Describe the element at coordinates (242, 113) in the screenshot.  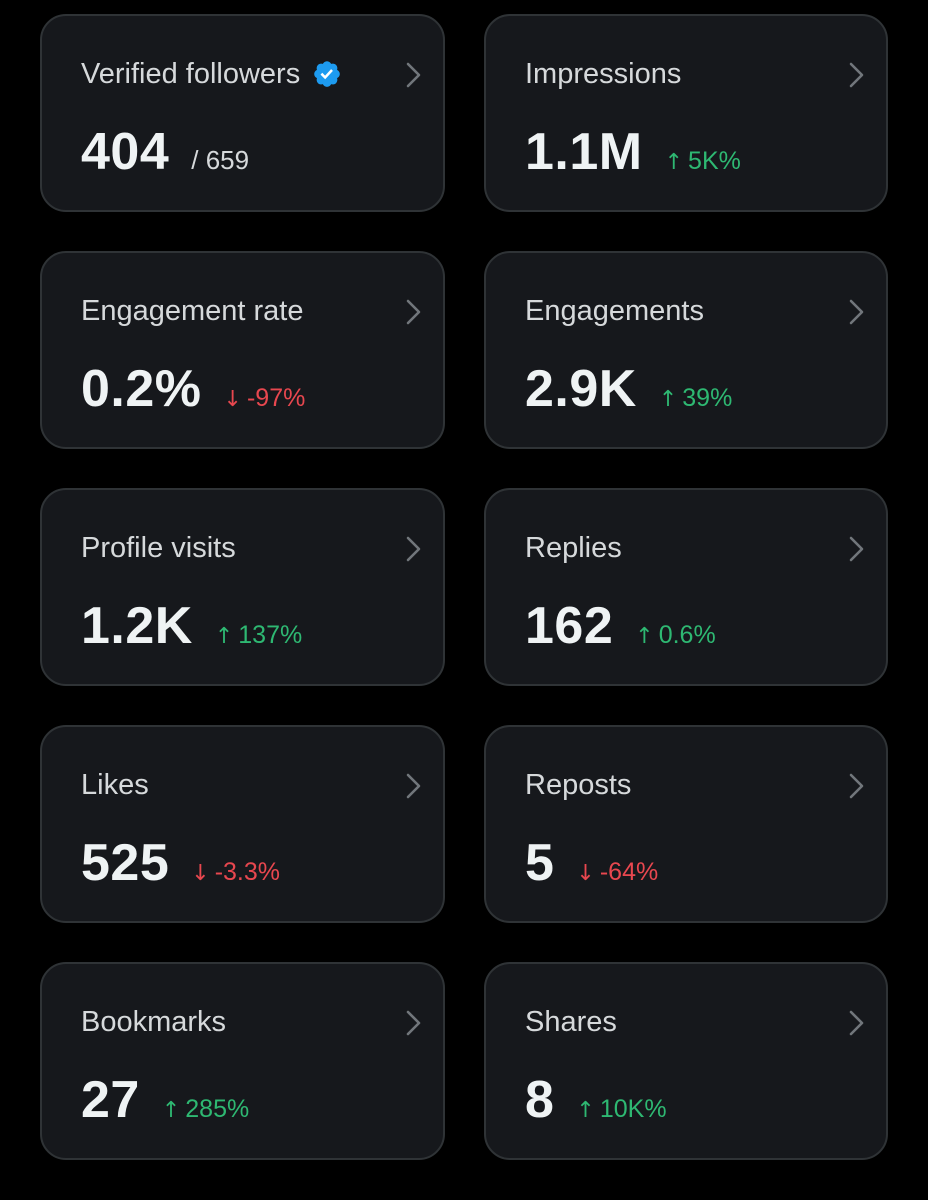
I see `metric-card-verified-followers: Verified followers 404 / 659` at that location.